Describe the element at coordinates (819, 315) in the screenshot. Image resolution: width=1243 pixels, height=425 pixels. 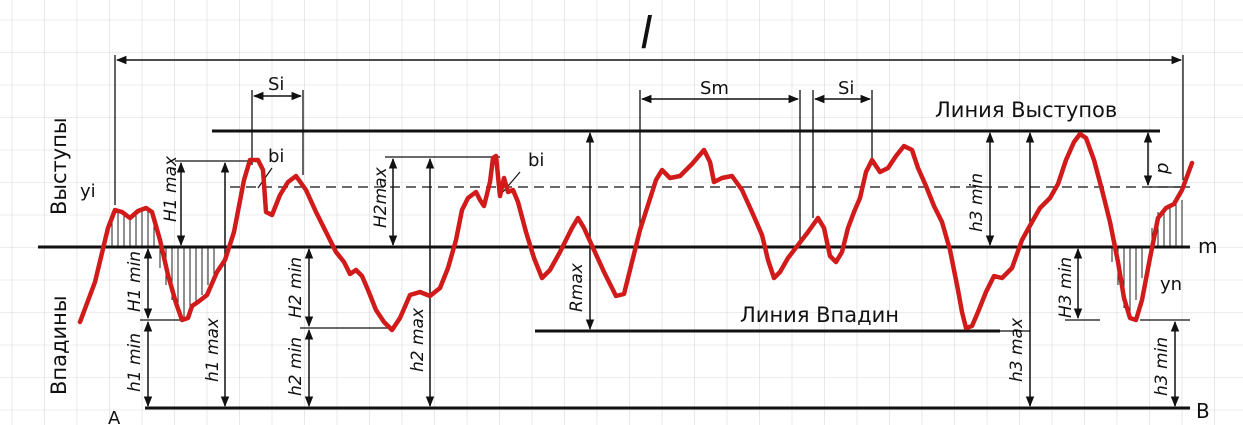
I see `valleys-line-label: Линия Впадин` at that location.